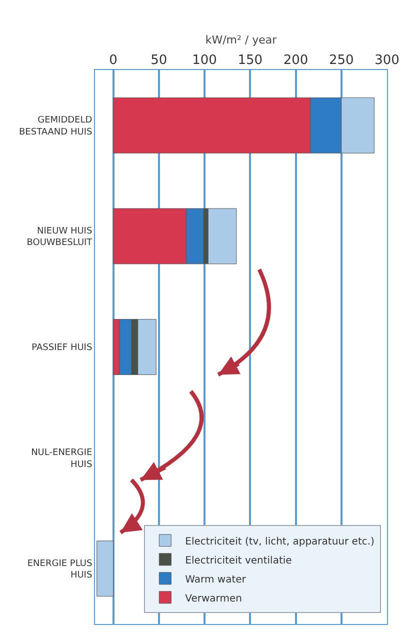 The height and width of the screenshot is (639, 411). I want to click on x-tick-label: 300, so click(387, 60).